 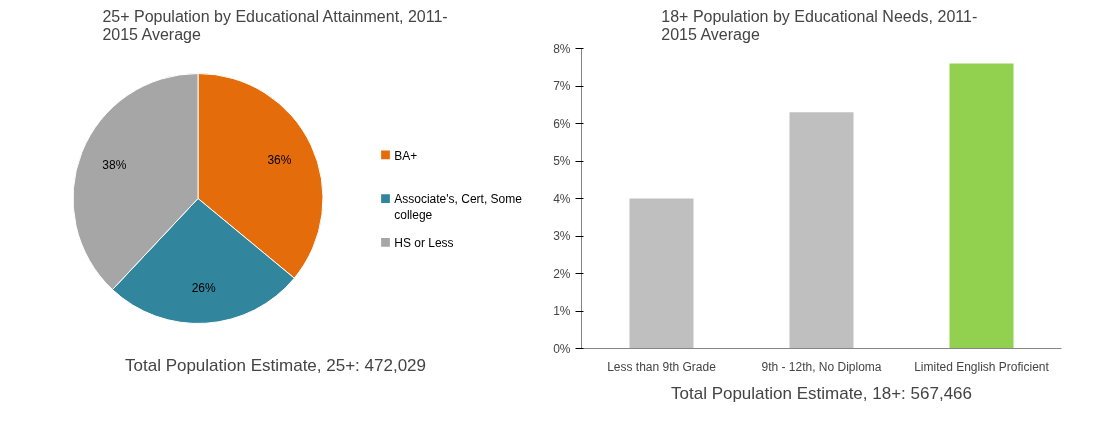 I want to click on y-tick-label: 1%, so click(x=562, y=311).